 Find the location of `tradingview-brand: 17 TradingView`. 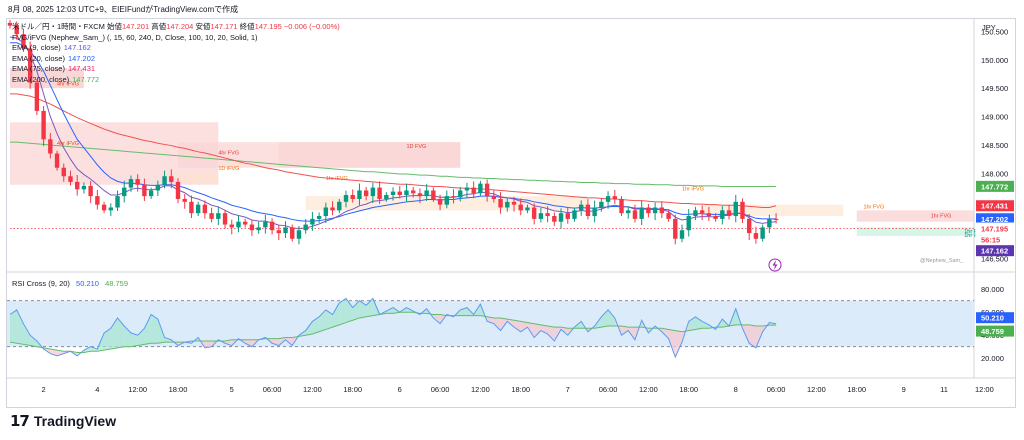

tradingview-brand: 17 TradingView is located at coordinates (63, 421).